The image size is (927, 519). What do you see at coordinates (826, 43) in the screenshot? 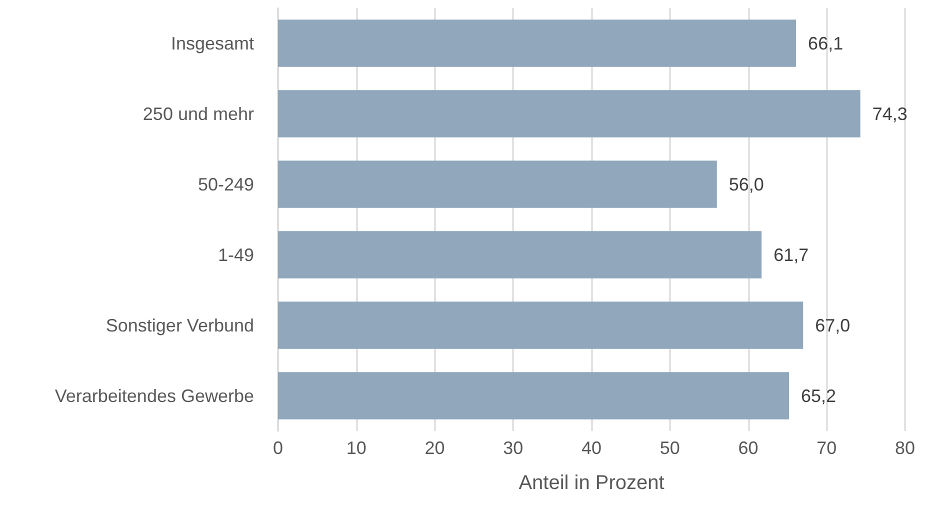
I see `data-label: 66,1` at bounding box center [826, 43].